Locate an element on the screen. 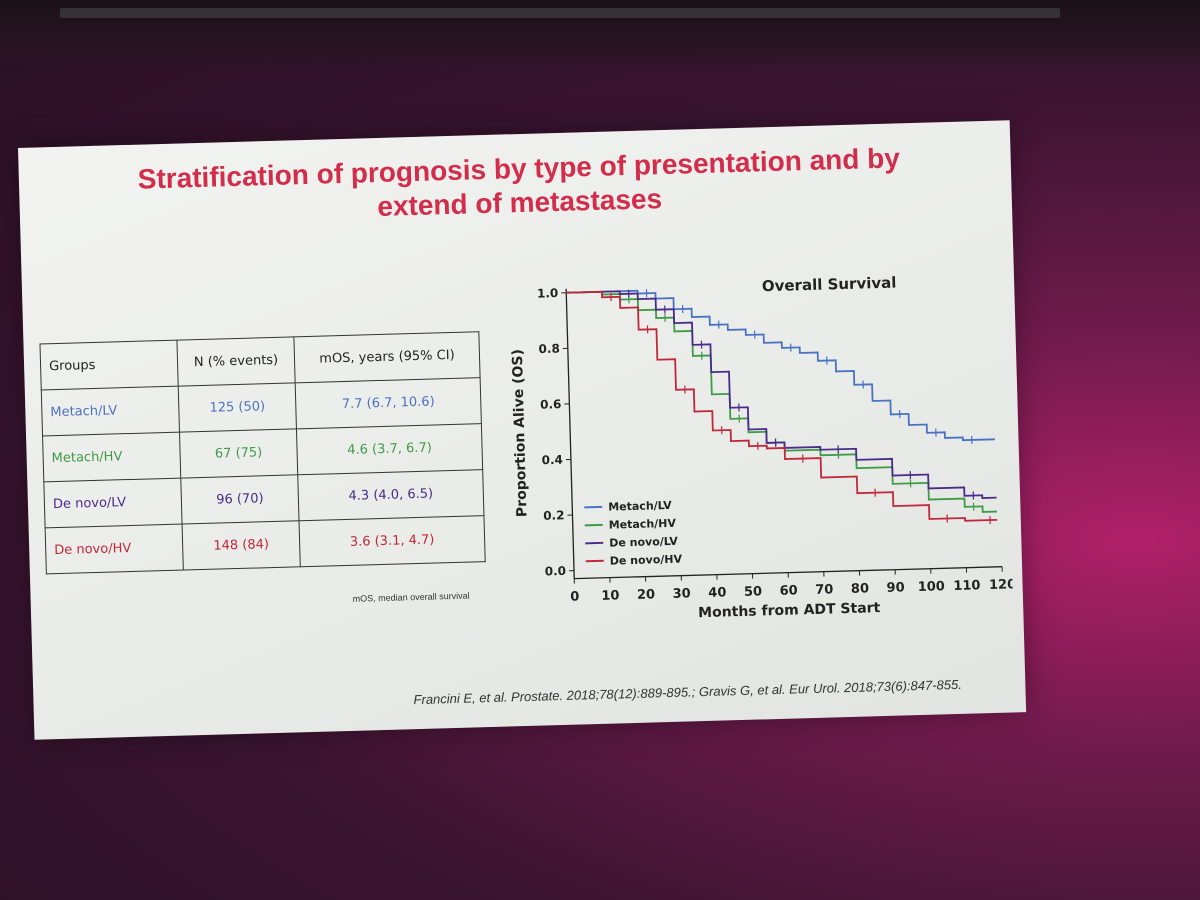  cell-group: Metach/HV is located at coordinates (111, 457).